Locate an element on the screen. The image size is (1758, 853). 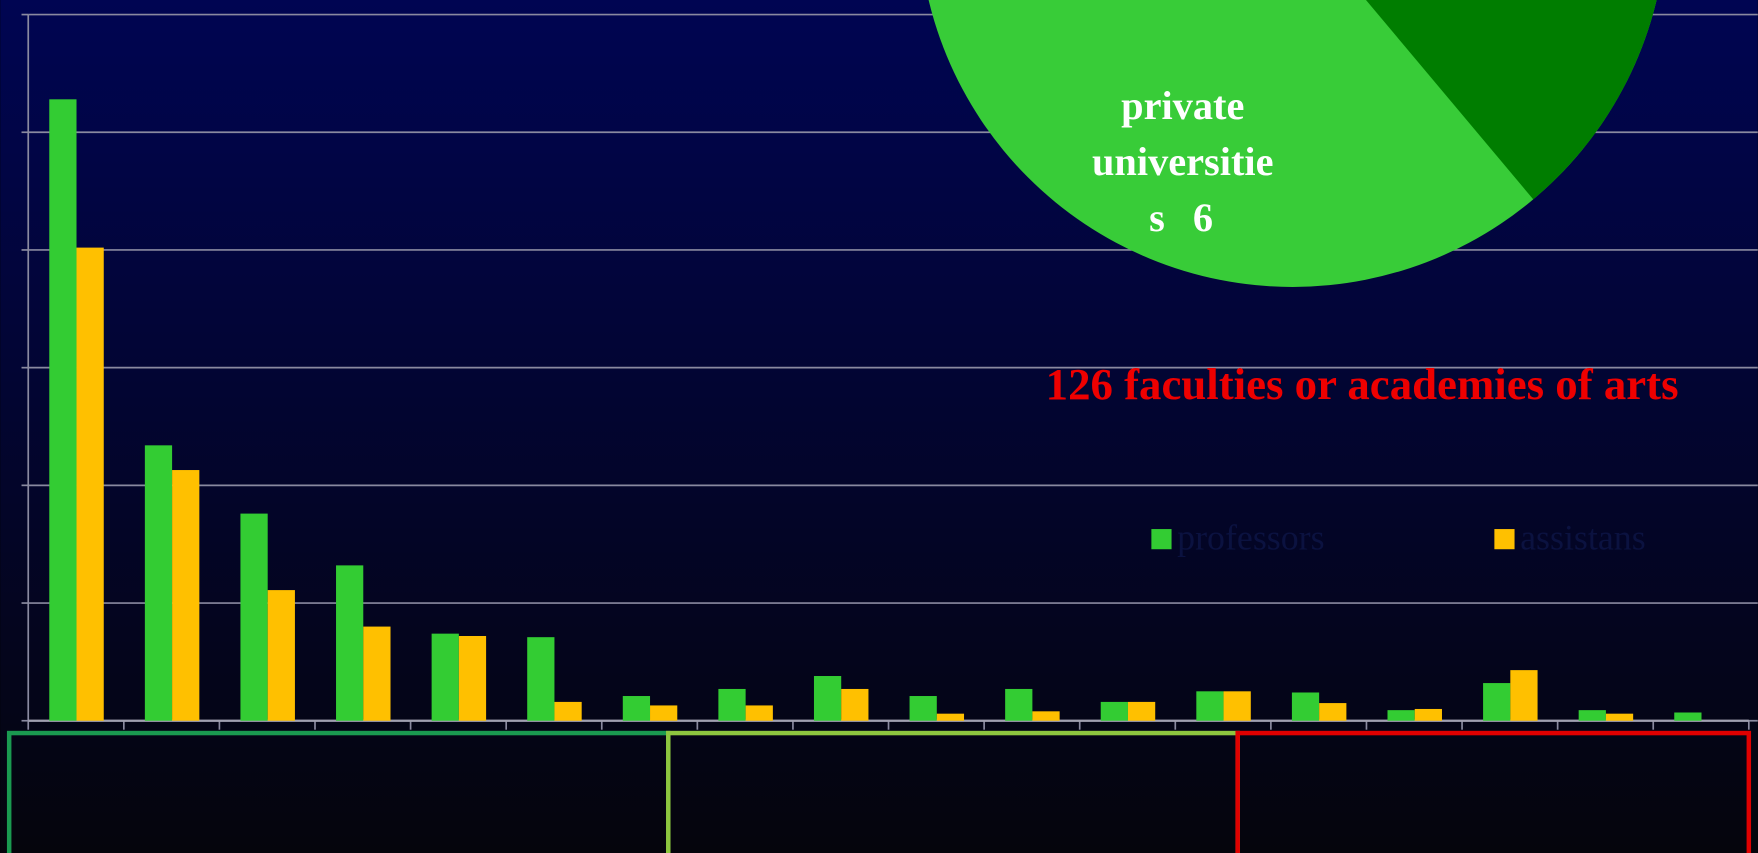
legend-label: assistans is located at coordinates (1583, 538).